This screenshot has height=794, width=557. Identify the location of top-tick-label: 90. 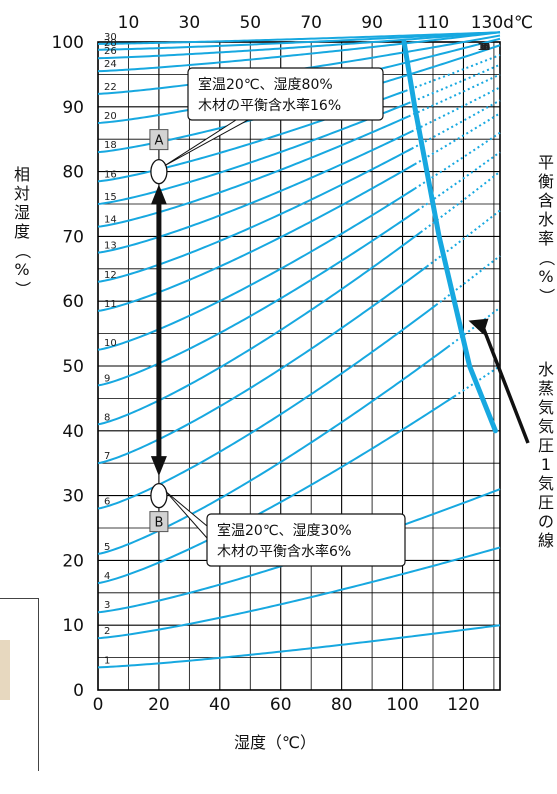
(372, 23).